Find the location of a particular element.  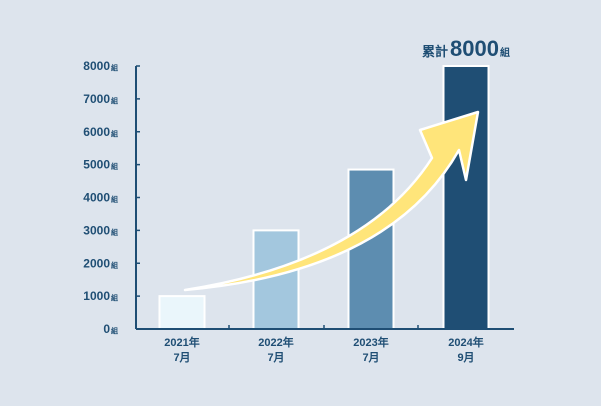

x-axis-tick-labels: 2021年 7月 2022年 7月 2023年 7月 2024年 9月 is located at coordinates (323, 349).